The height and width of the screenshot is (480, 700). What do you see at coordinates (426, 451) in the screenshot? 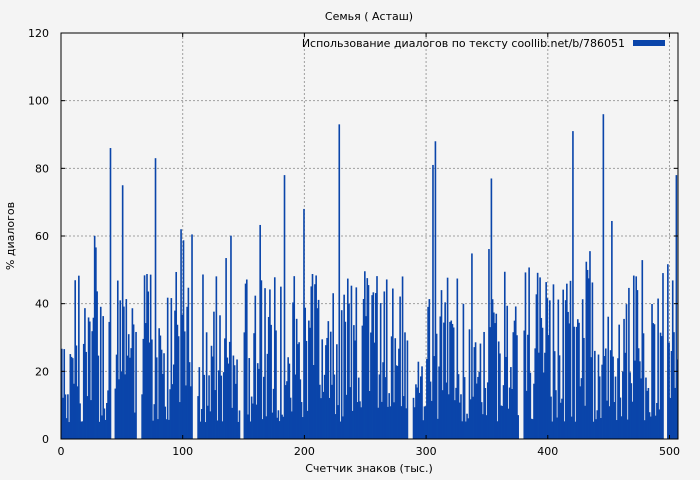
I see `x-tick-label: 300` at bounding box center [426, 451].